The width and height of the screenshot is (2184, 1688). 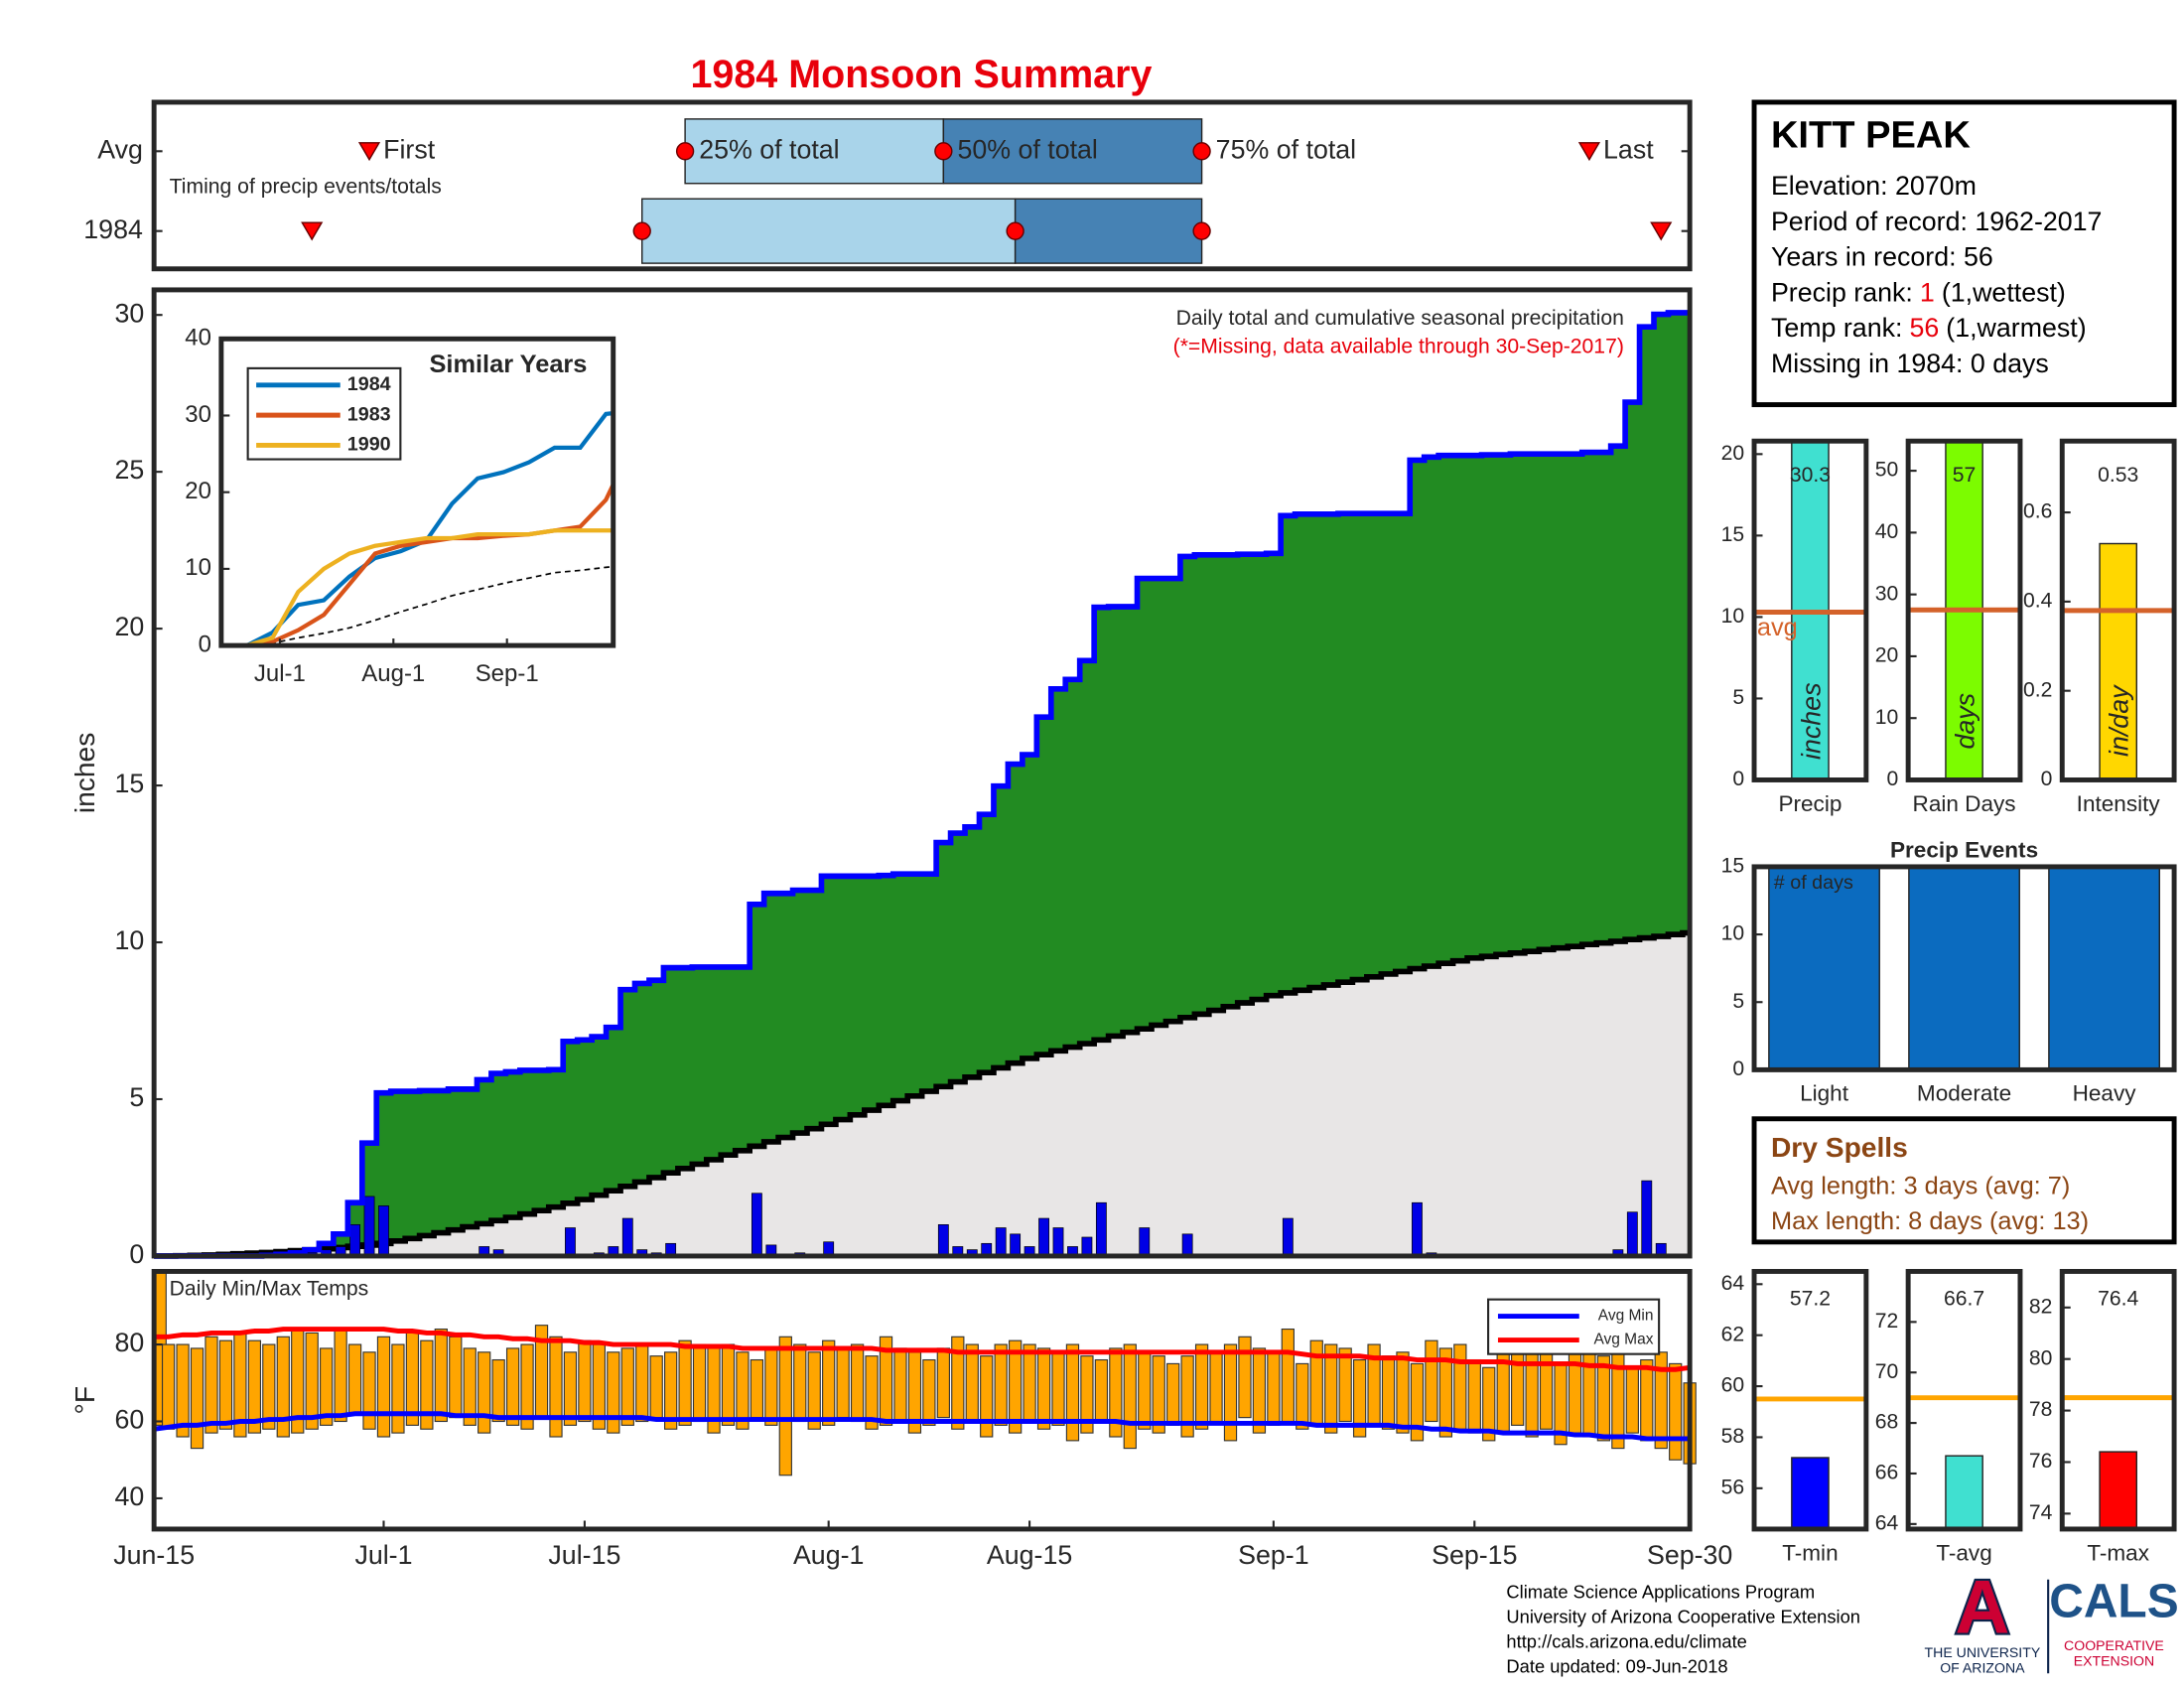 What do you see at coordinates (1733, 1487) in the screenshot?
I see `y-tick-label: 56` at bounding box center [1733, 1487].